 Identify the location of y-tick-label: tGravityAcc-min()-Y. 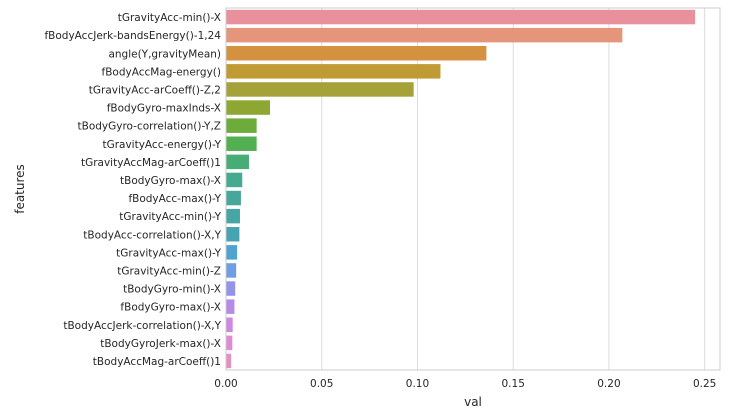
(170, 217).